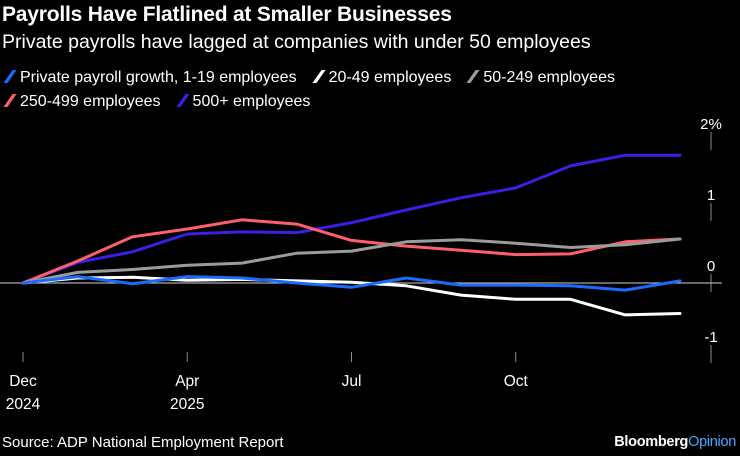 This screenshot has height=456, width=740. What do you see at coordinates (143, 442) in the screenshot?
I see `source-note: Source: ADP National Employment Report` at bounding box center [143, 442].